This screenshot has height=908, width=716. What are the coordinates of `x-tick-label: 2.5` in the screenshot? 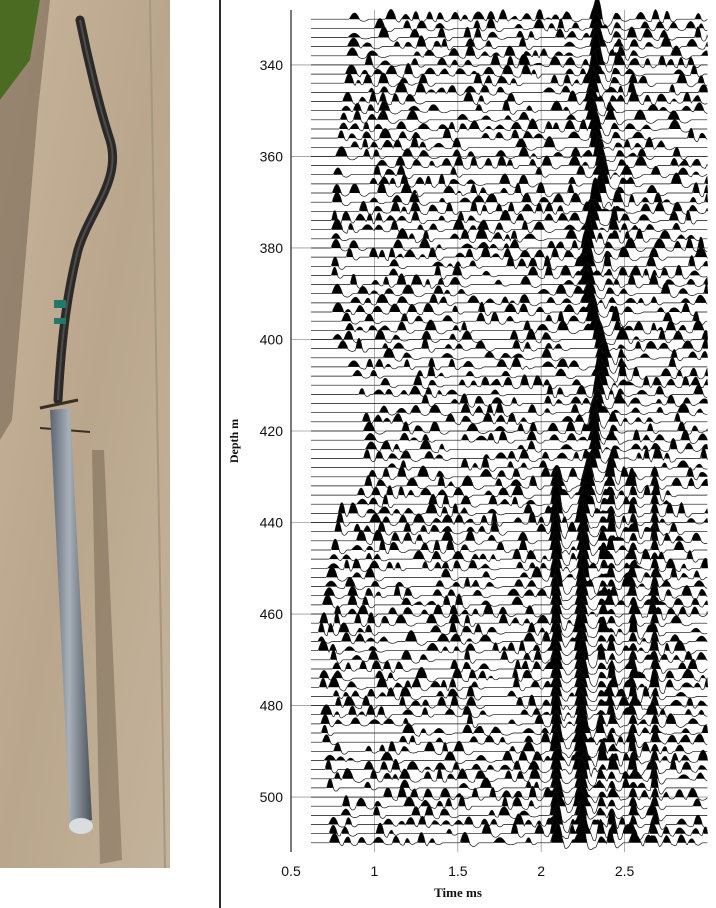 It's located at (625, 871).